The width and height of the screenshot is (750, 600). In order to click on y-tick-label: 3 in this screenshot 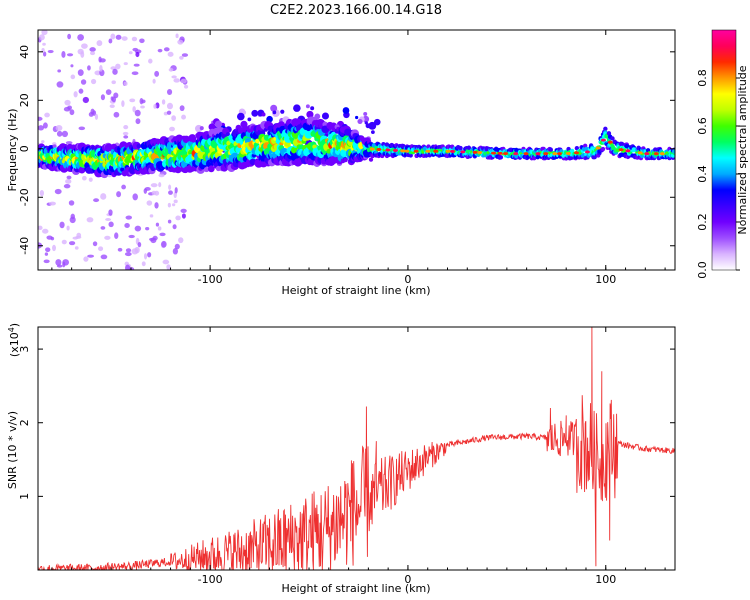, I will do `click(24, 349)`.